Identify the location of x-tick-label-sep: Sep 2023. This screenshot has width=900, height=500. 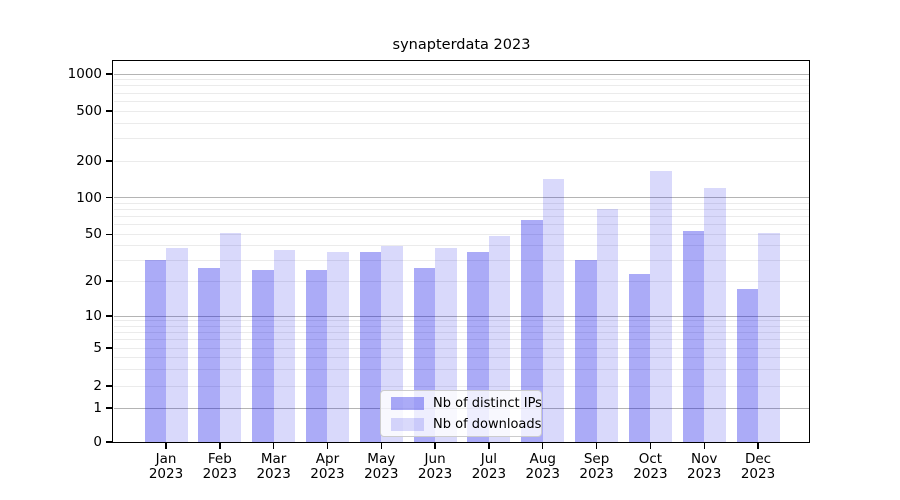
(597, 467).